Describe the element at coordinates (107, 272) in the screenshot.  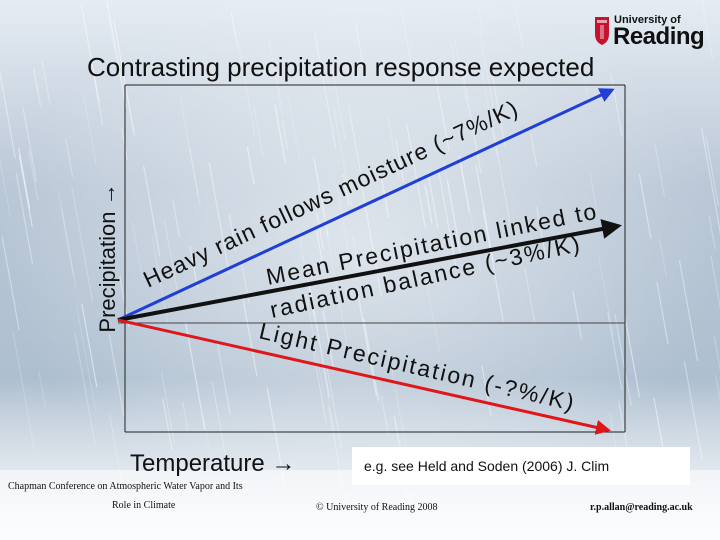
I see `y-axis-label-text: Precipitation` at that location.